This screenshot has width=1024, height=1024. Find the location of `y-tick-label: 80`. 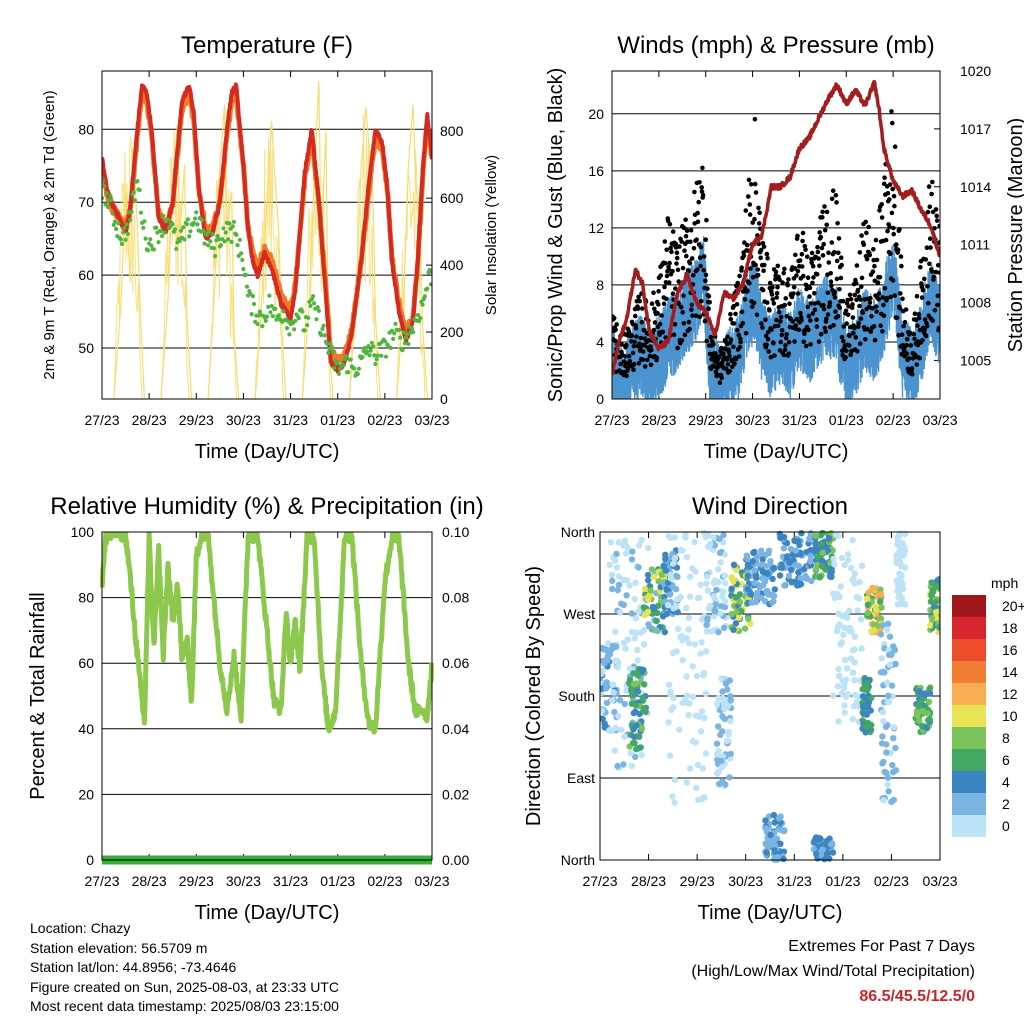

y-tick-label: 80 is located at coordinates (86, 598).